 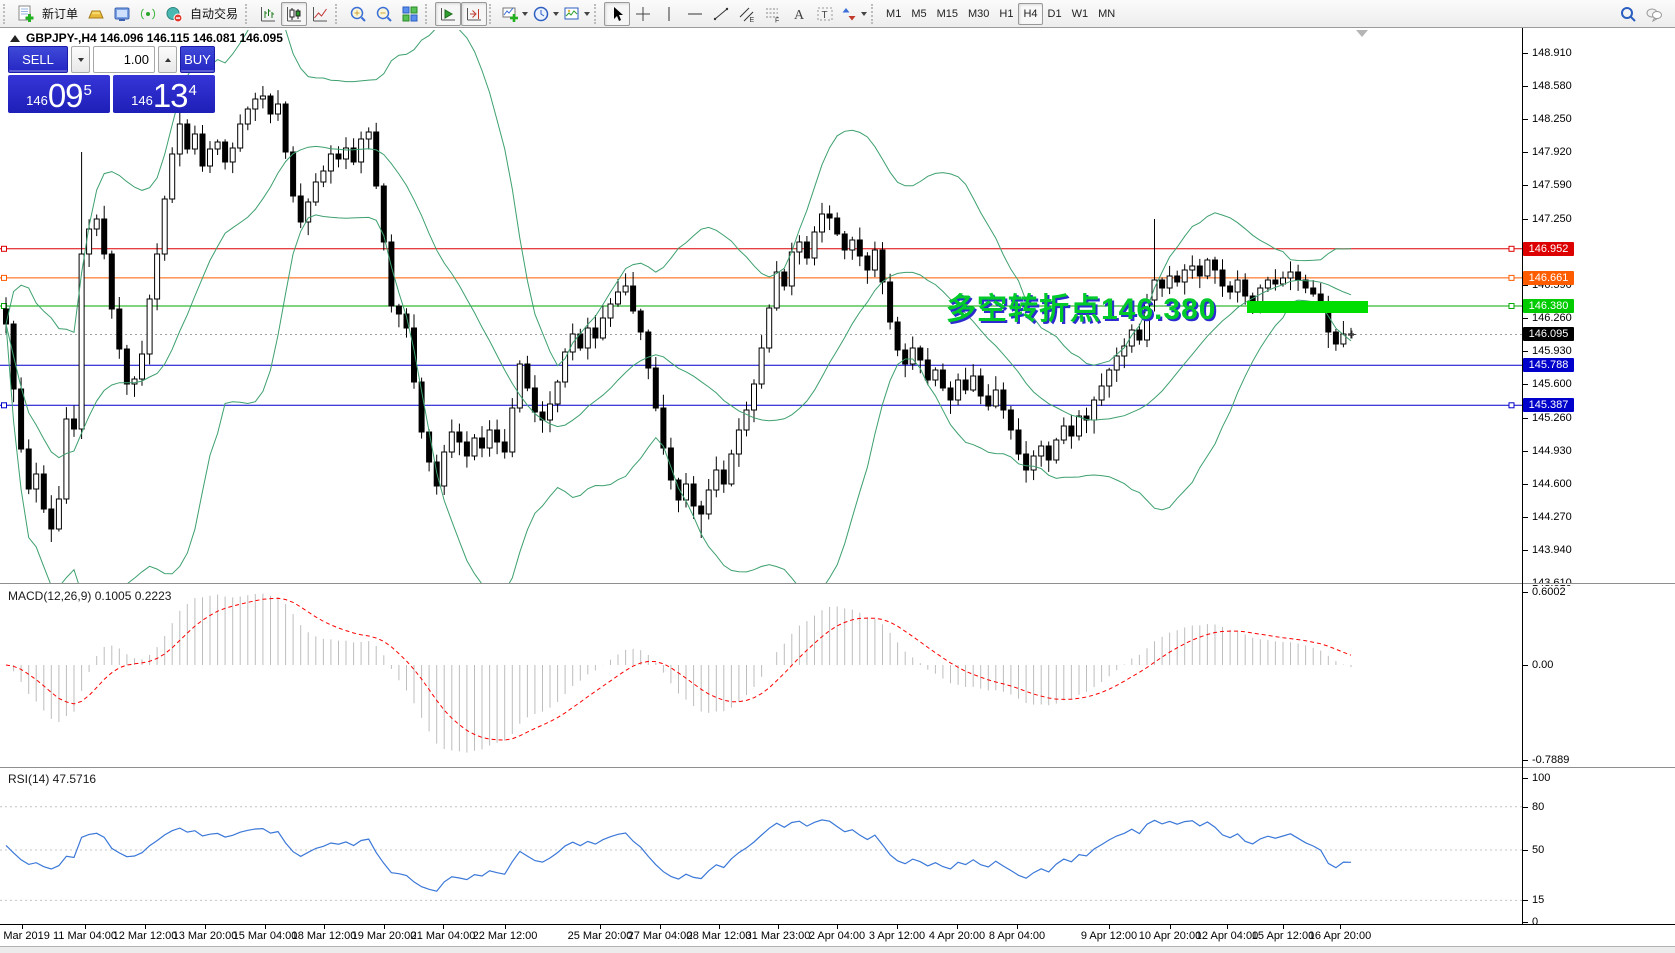 What do you see at coordinates (1552, 185) in the screenshot?
I see `price-axis-label: 147.590` at bounding box center [1552, 185].